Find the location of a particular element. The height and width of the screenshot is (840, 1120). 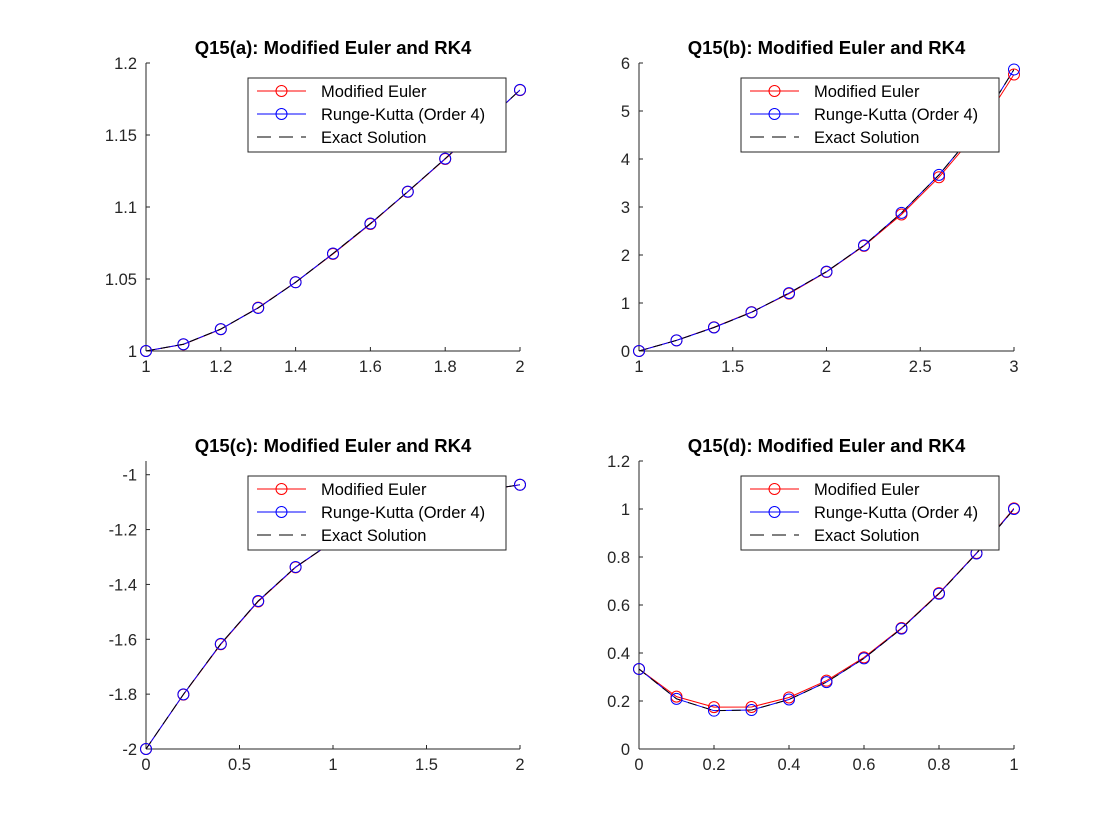

y-tick-label: 0 is located at coordinates (625, 352).